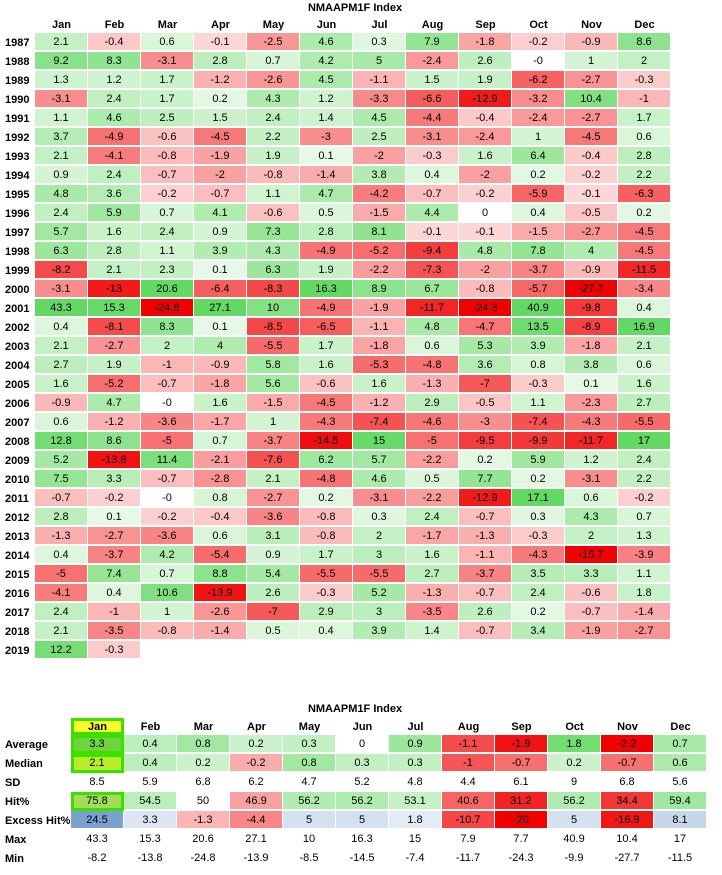 The width and height of the screenshot is (722, 875). What do you see at coordinates (337, 650) in the screenshot?
I see `table-row: 2019 12.2 -0.3` at bounding box center [337, 650].